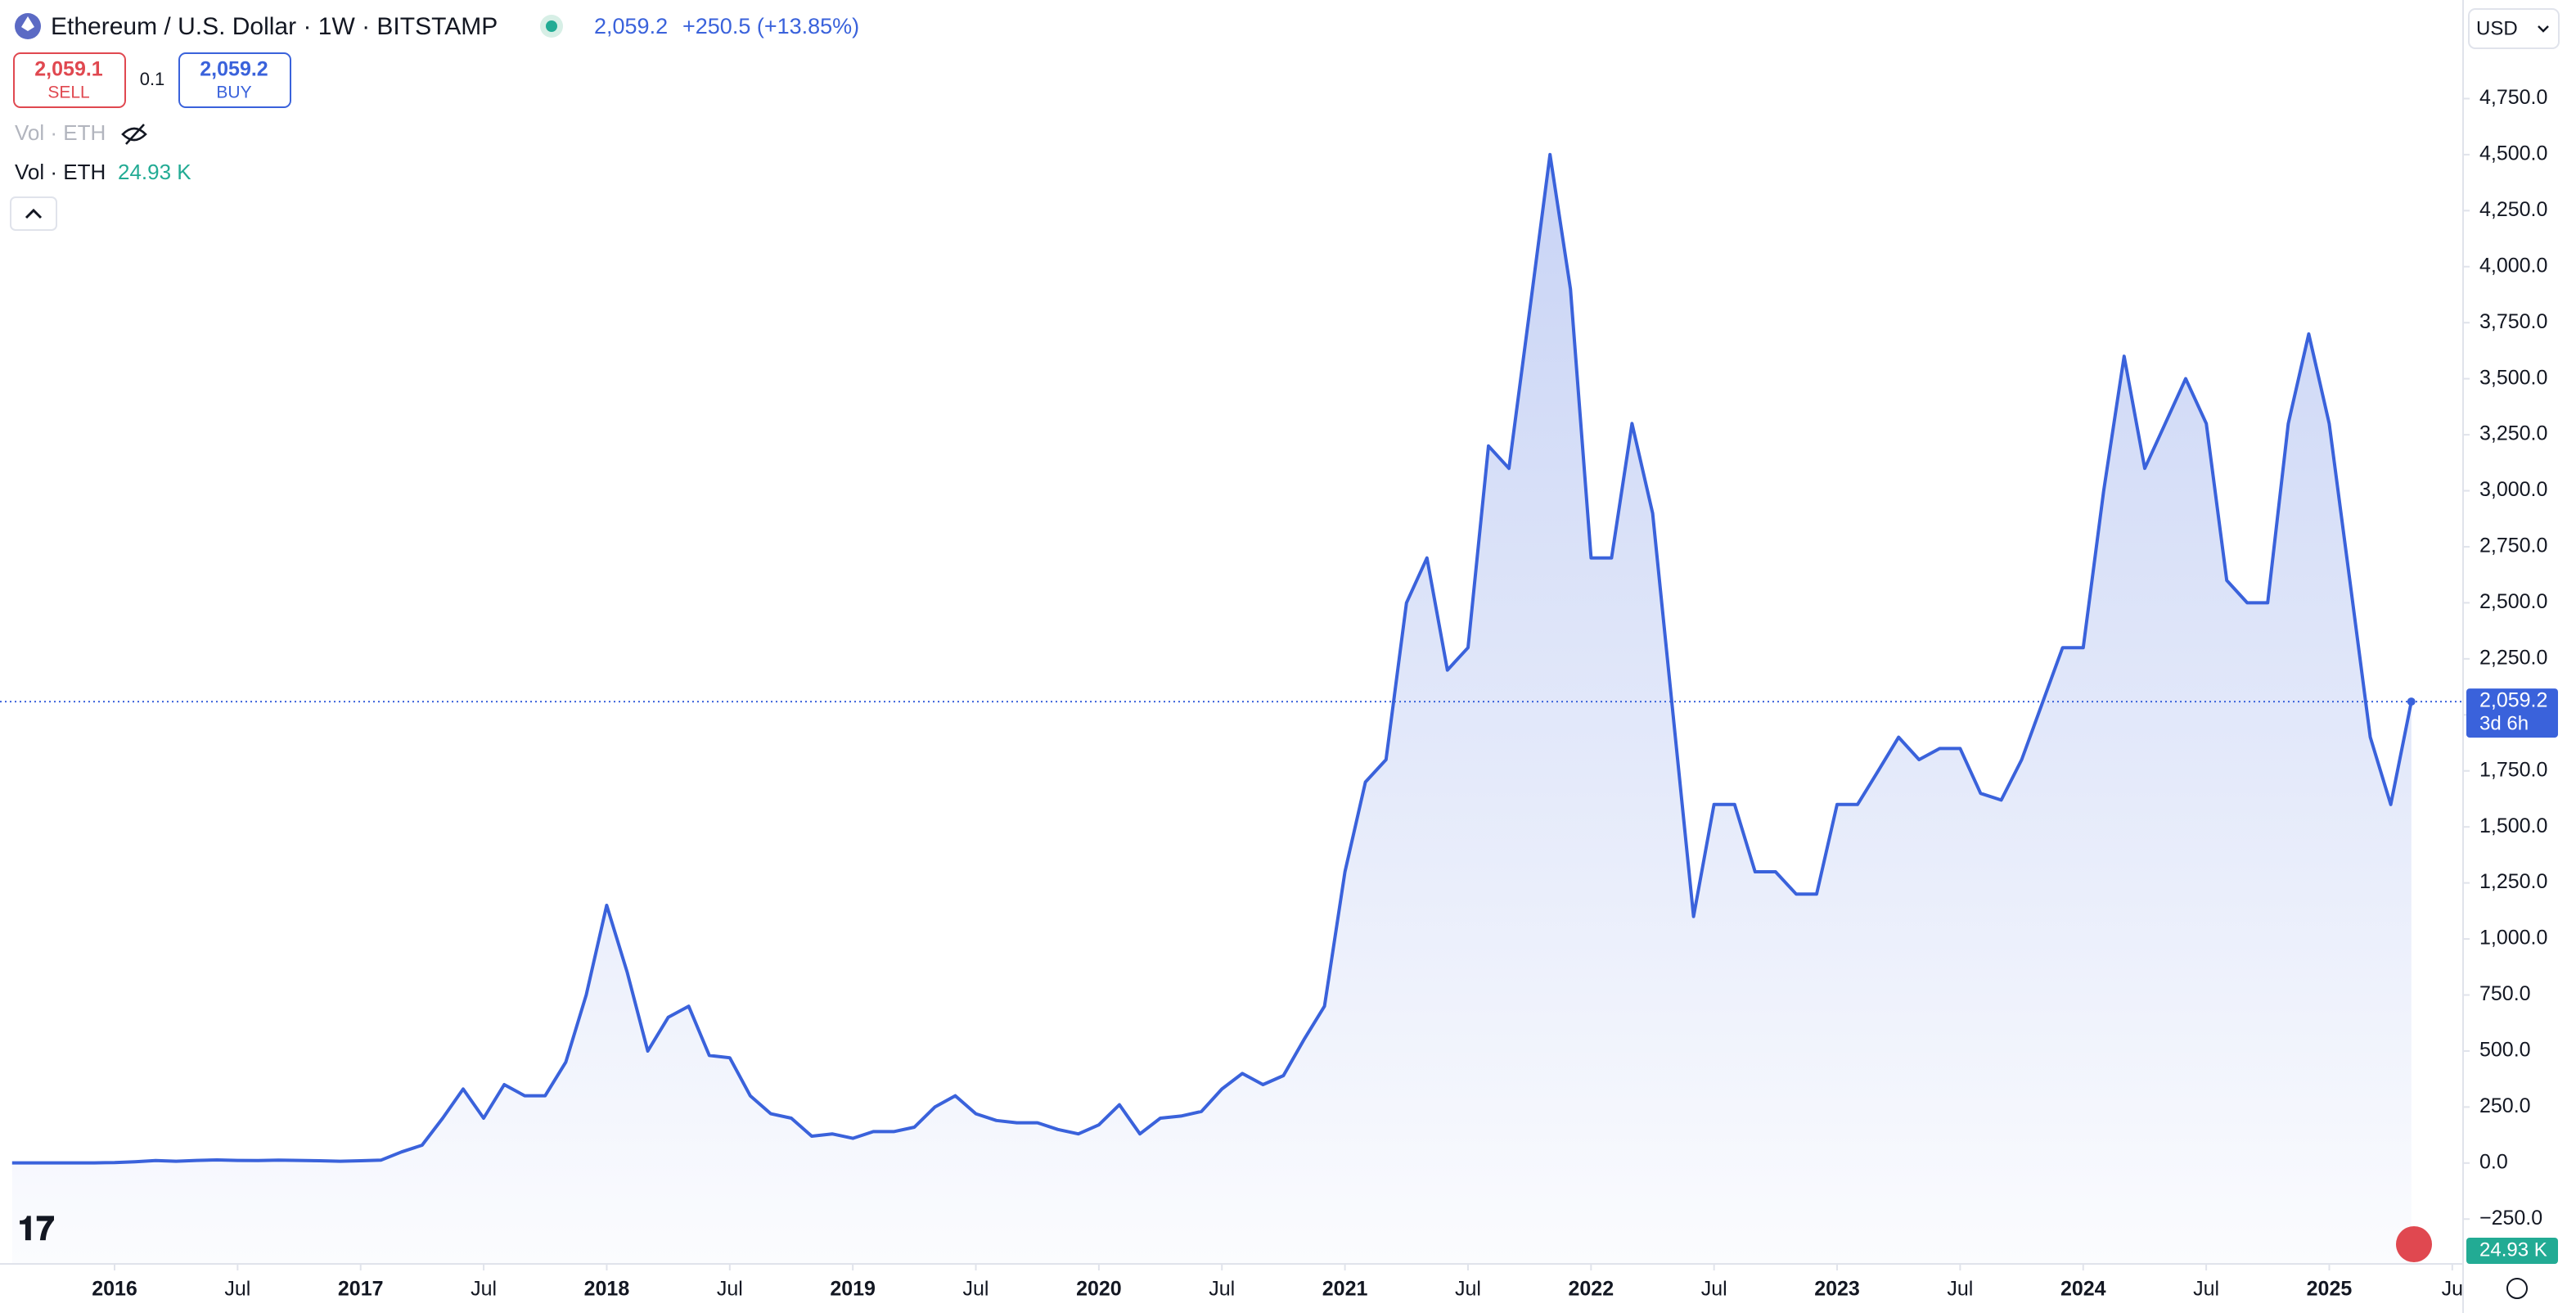  Describe the element at coordinates (2513, 322) in the screenshot. I see `y-tick-label: 3,750.0` at that location.